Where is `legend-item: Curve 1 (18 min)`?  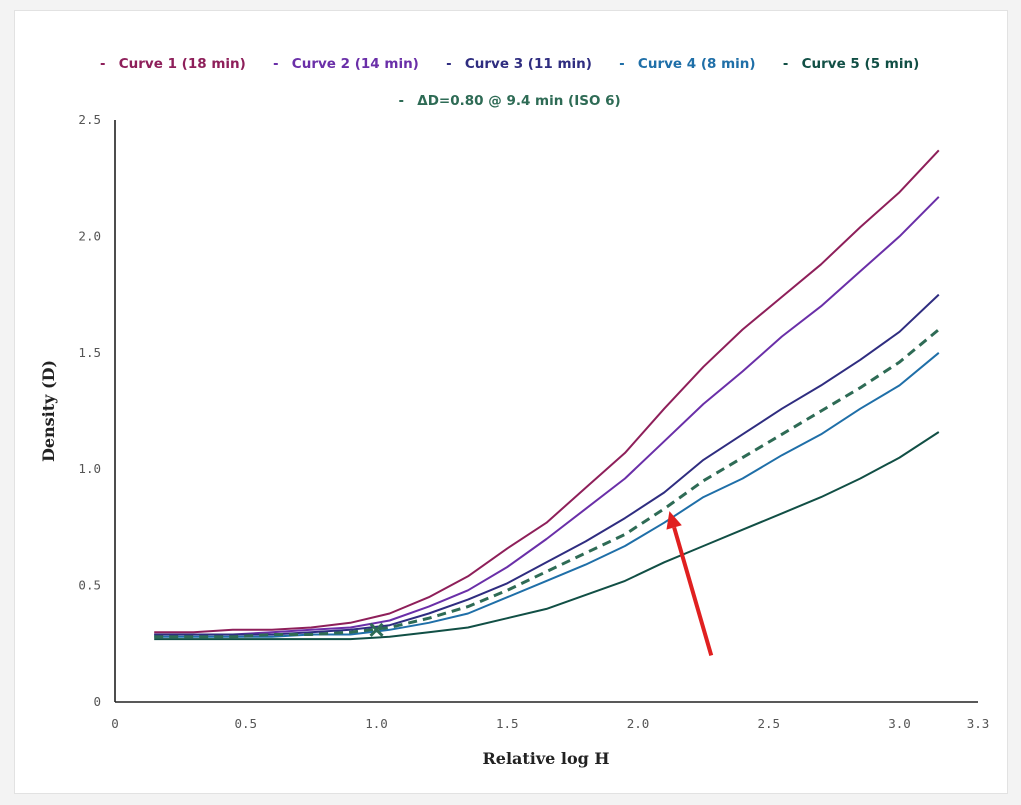 legend-item: Curve 1 (18 min) is located at coordinates (173, 64).